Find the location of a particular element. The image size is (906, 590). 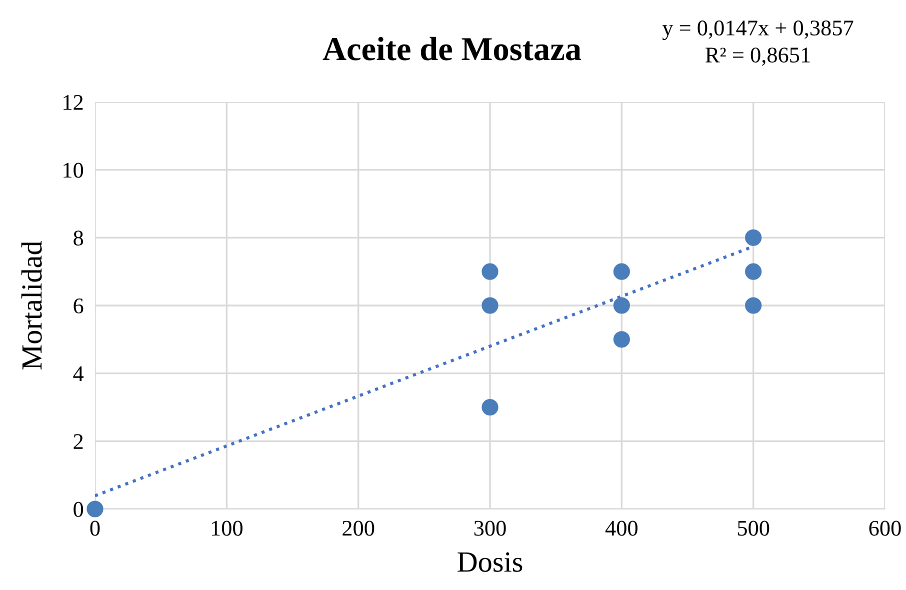

x-tick-label: 0 is located at coordinates (95, 528).